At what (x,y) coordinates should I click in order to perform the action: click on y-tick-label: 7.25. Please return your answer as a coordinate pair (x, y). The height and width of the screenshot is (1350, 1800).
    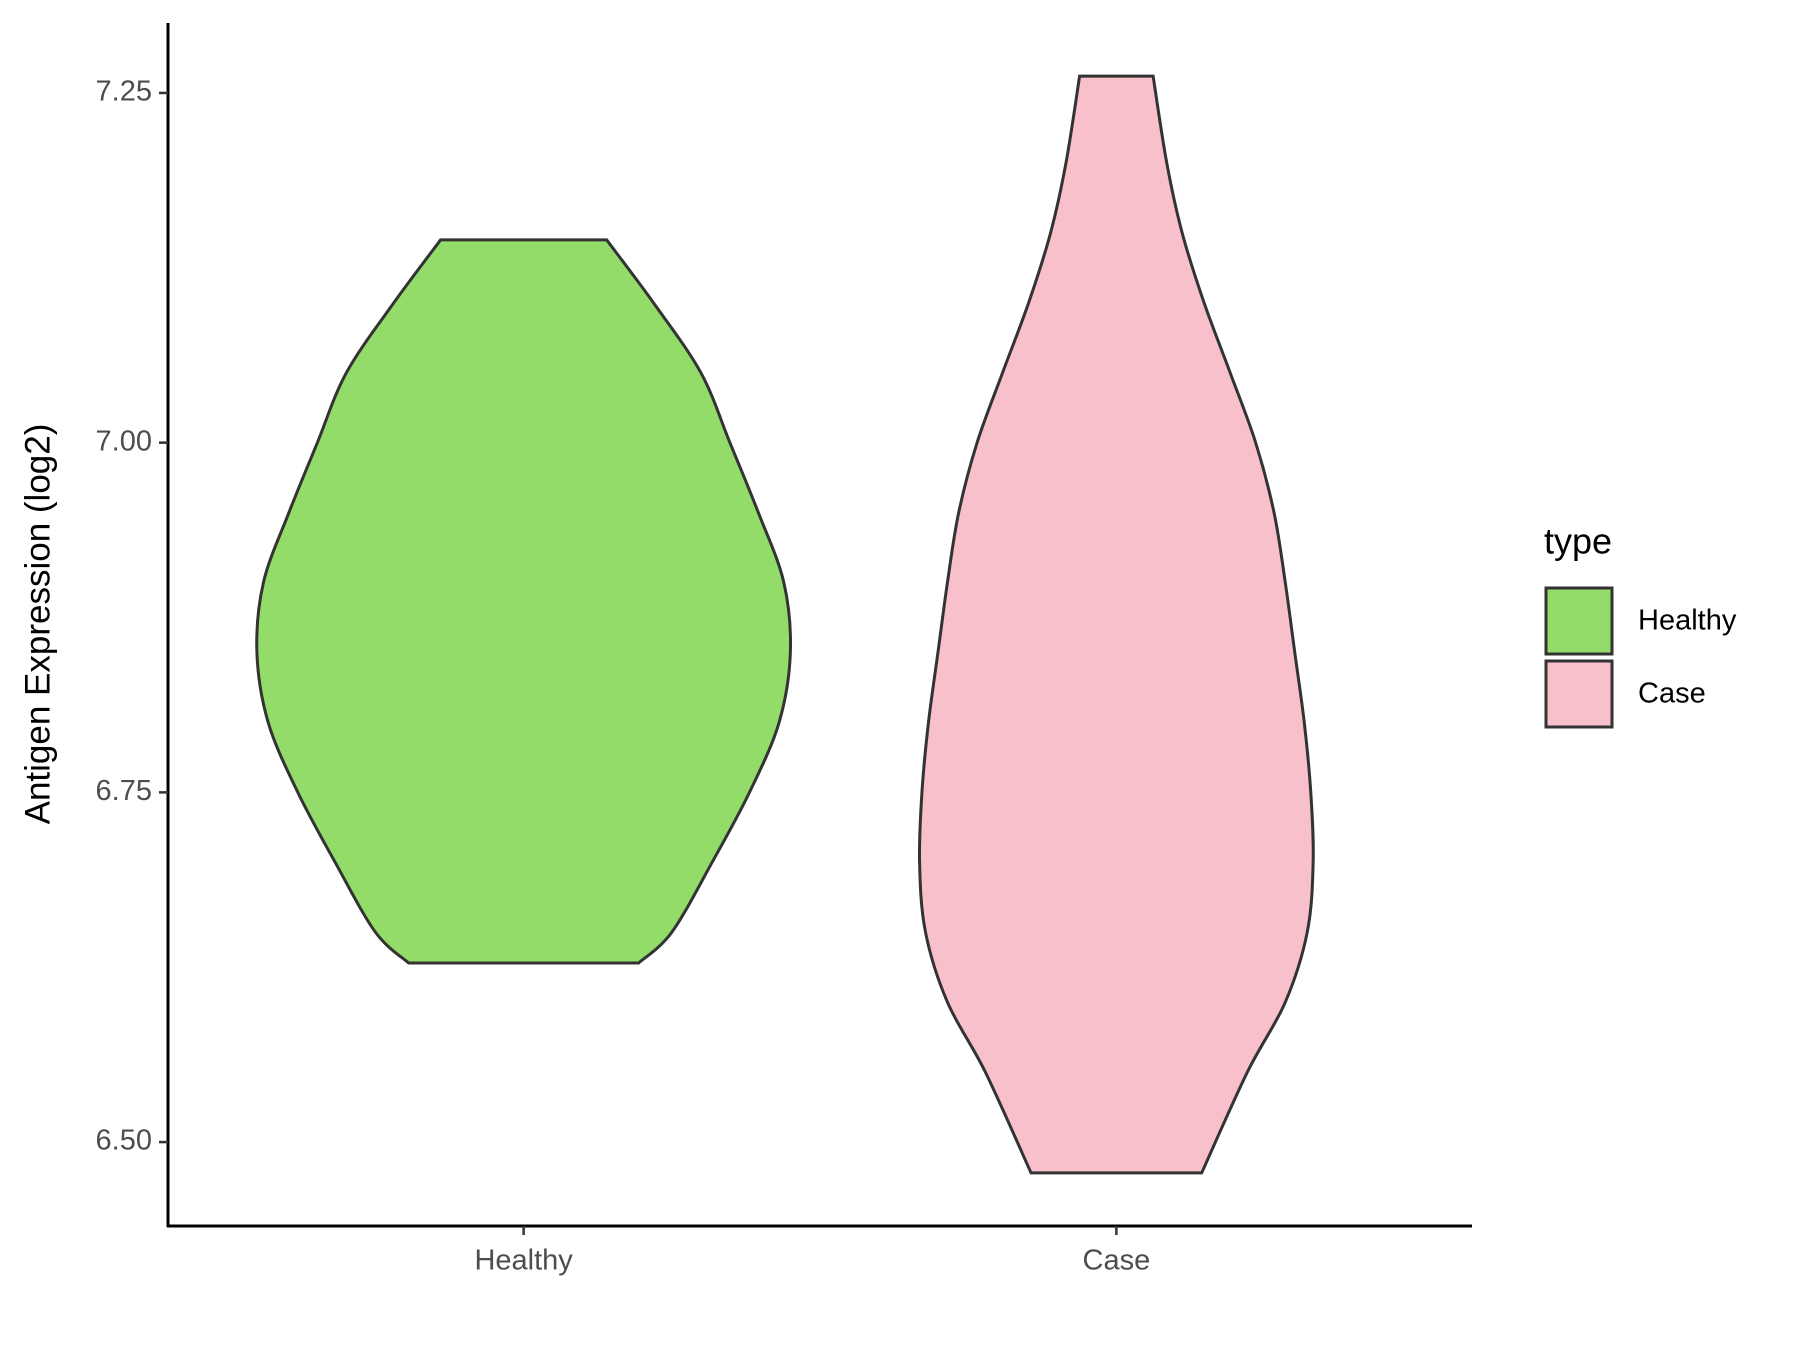
    Looking at the image, I should click on (124, 92).